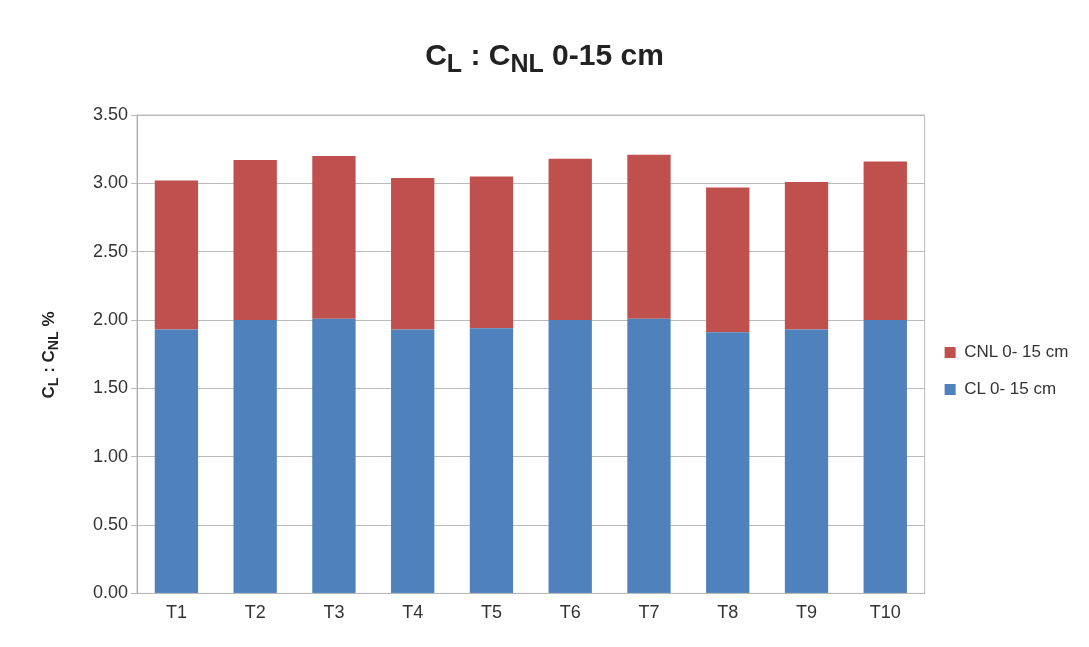  What do you see at coordinates (885, 612) in the screenshot?
I see `x-tick-label: T10` at bounding box center [885, 612].